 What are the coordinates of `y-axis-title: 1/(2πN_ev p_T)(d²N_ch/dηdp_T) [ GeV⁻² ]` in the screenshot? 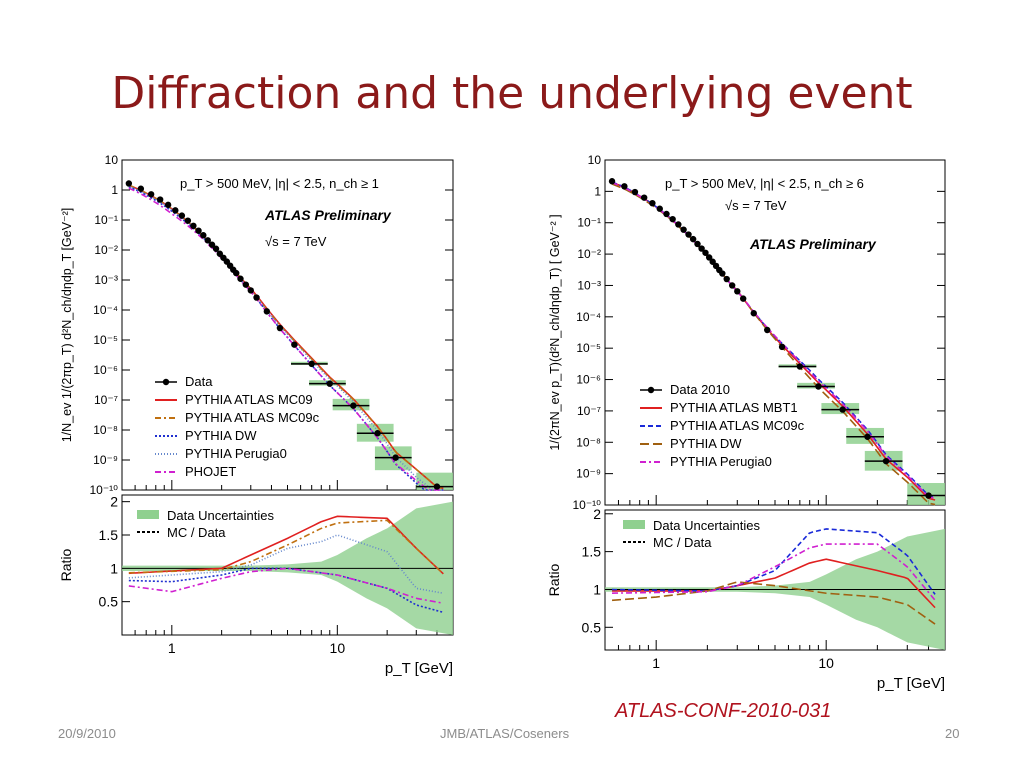 It's located at (555, 332).